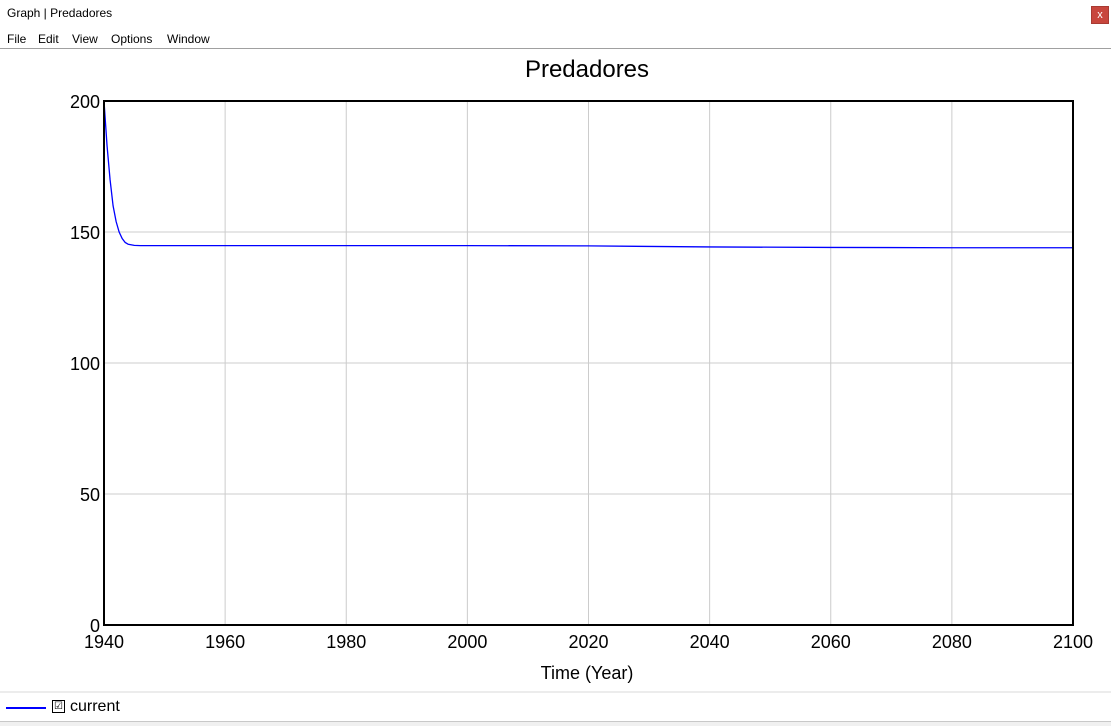 This screenshot has width=1111, height=726. Describe the element at coordinates (587, 673) in the screenshot. I see `x-axis-label: Time (Year)` at that location.